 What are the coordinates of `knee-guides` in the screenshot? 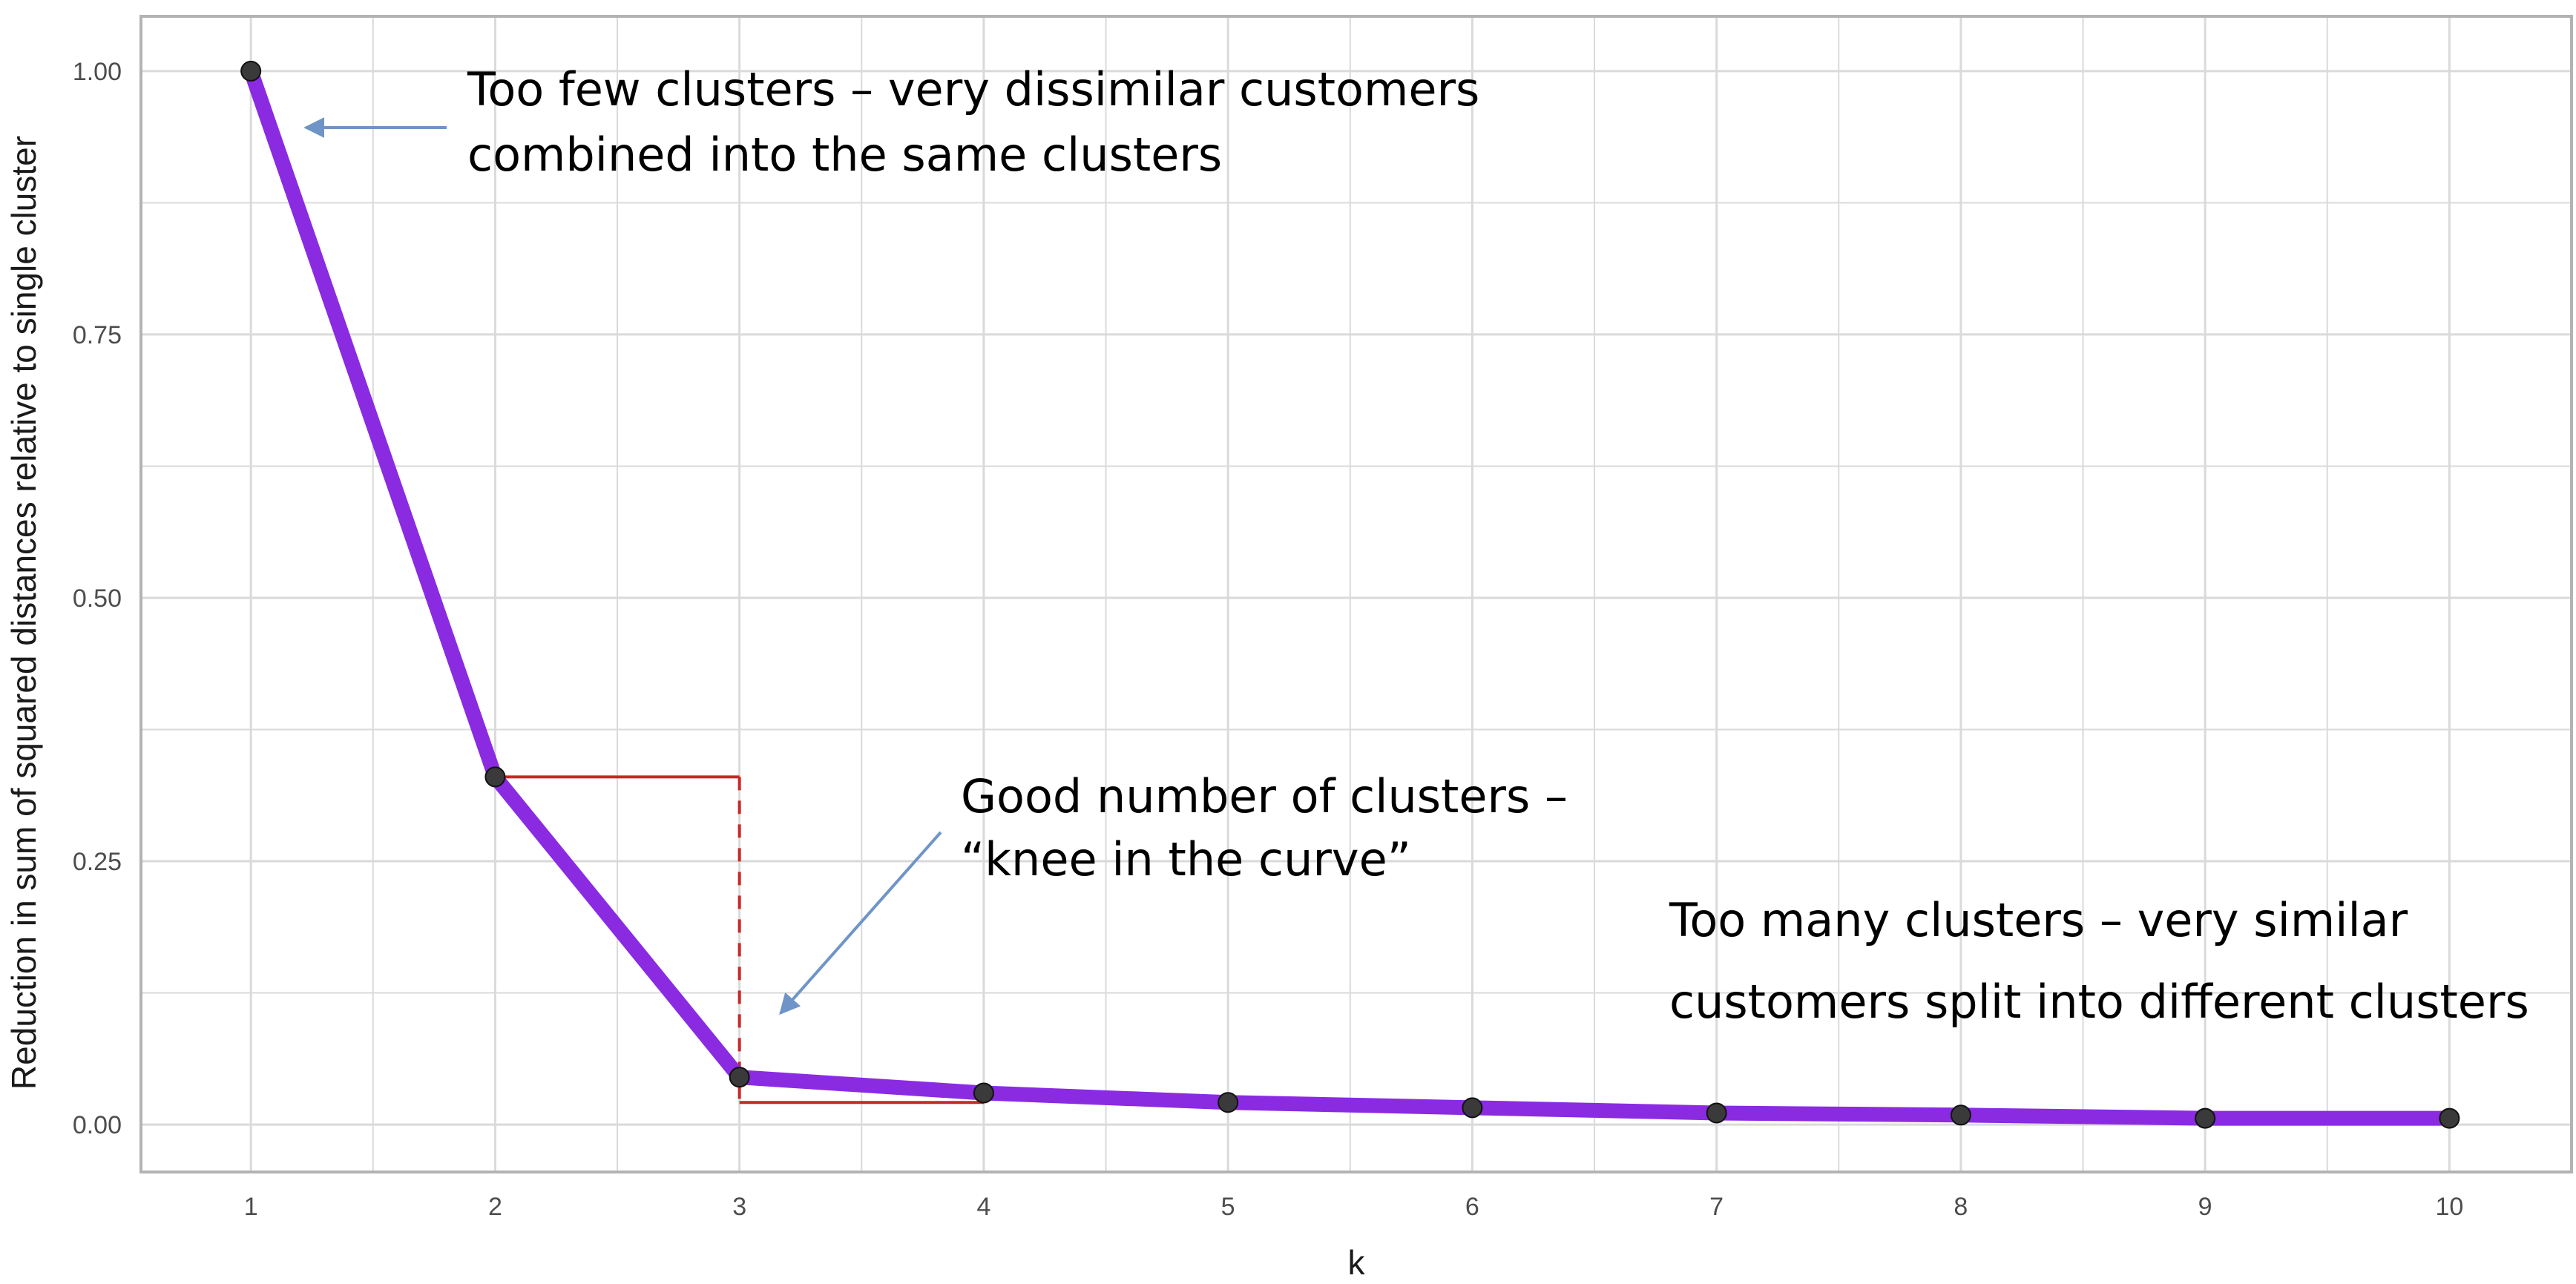 It's located at (739, 939).